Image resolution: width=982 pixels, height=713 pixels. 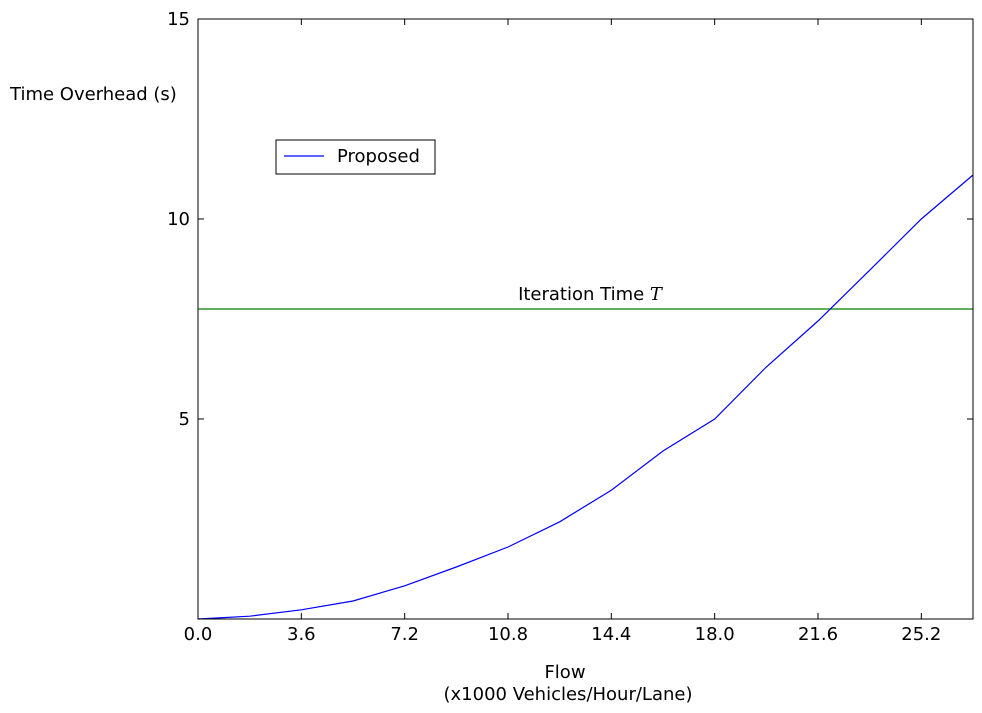 What do you see at coordinates (378, 156) in the screenshot?
I see `legend-label-proposed: Proposed` at bounding box center [378, 156].